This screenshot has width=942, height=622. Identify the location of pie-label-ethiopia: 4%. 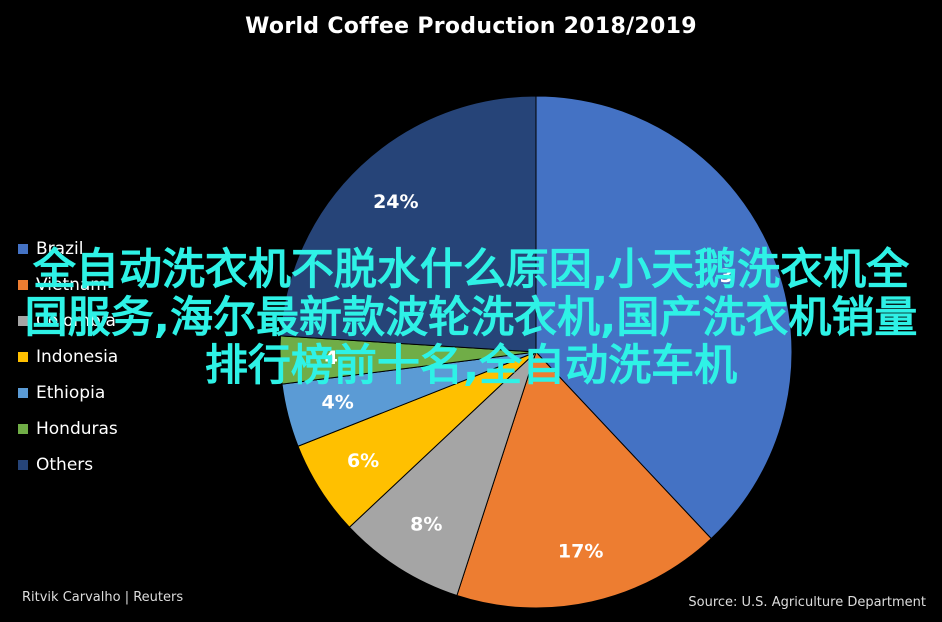
(338, 402).